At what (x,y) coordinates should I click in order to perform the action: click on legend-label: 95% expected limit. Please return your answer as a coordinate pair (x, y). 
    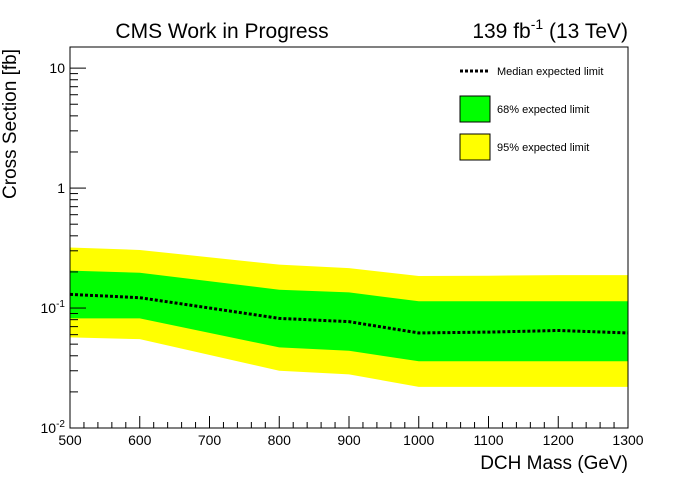
    Looking at the image, I should click on (543, 148).